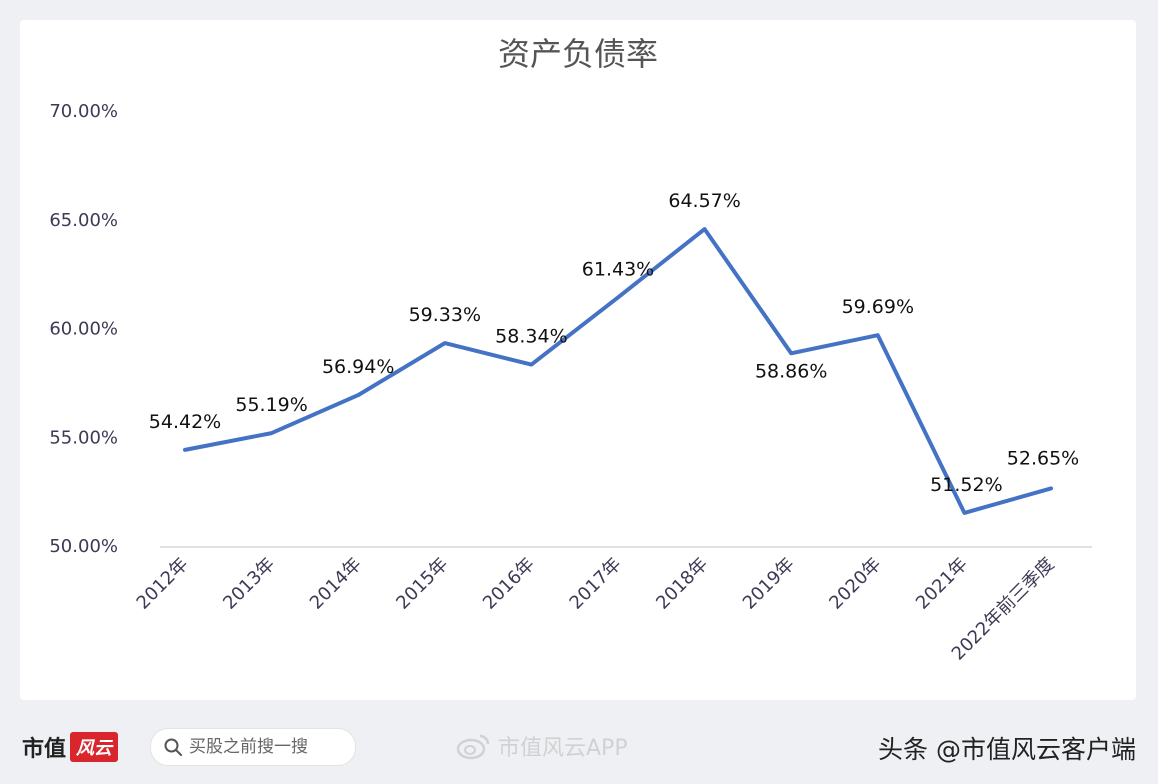 The width and height of the screenshot is (1158, 784). What do you see at coordinates (855, 584) in the screenshot?
I see `x-tick-label: 2020年` at bounding box center [855, 584].